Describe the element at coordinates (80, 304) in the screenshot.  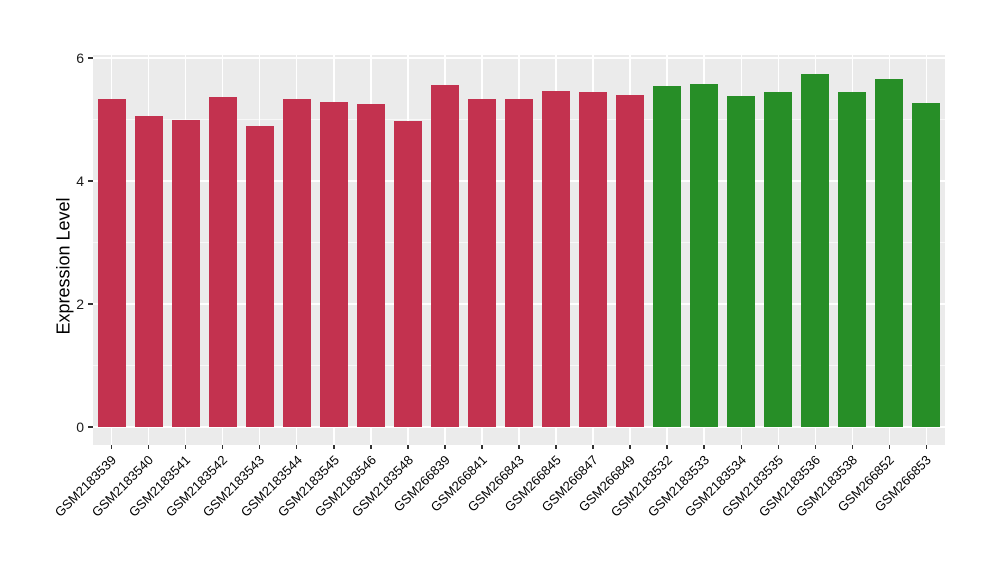
I see `y-tick-label: 2` at that location.